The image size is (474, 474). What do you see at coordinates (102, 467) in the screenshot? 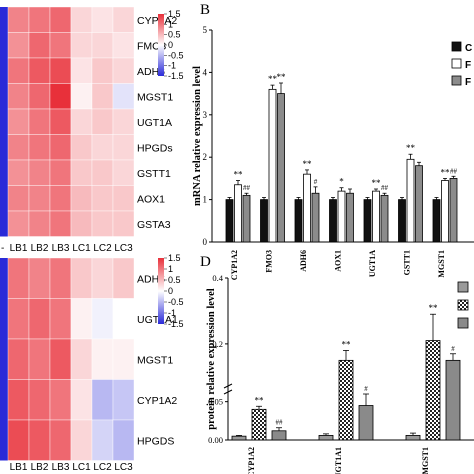
I see `heatmap-column-label: LC2` at bounding box center [102, 467].